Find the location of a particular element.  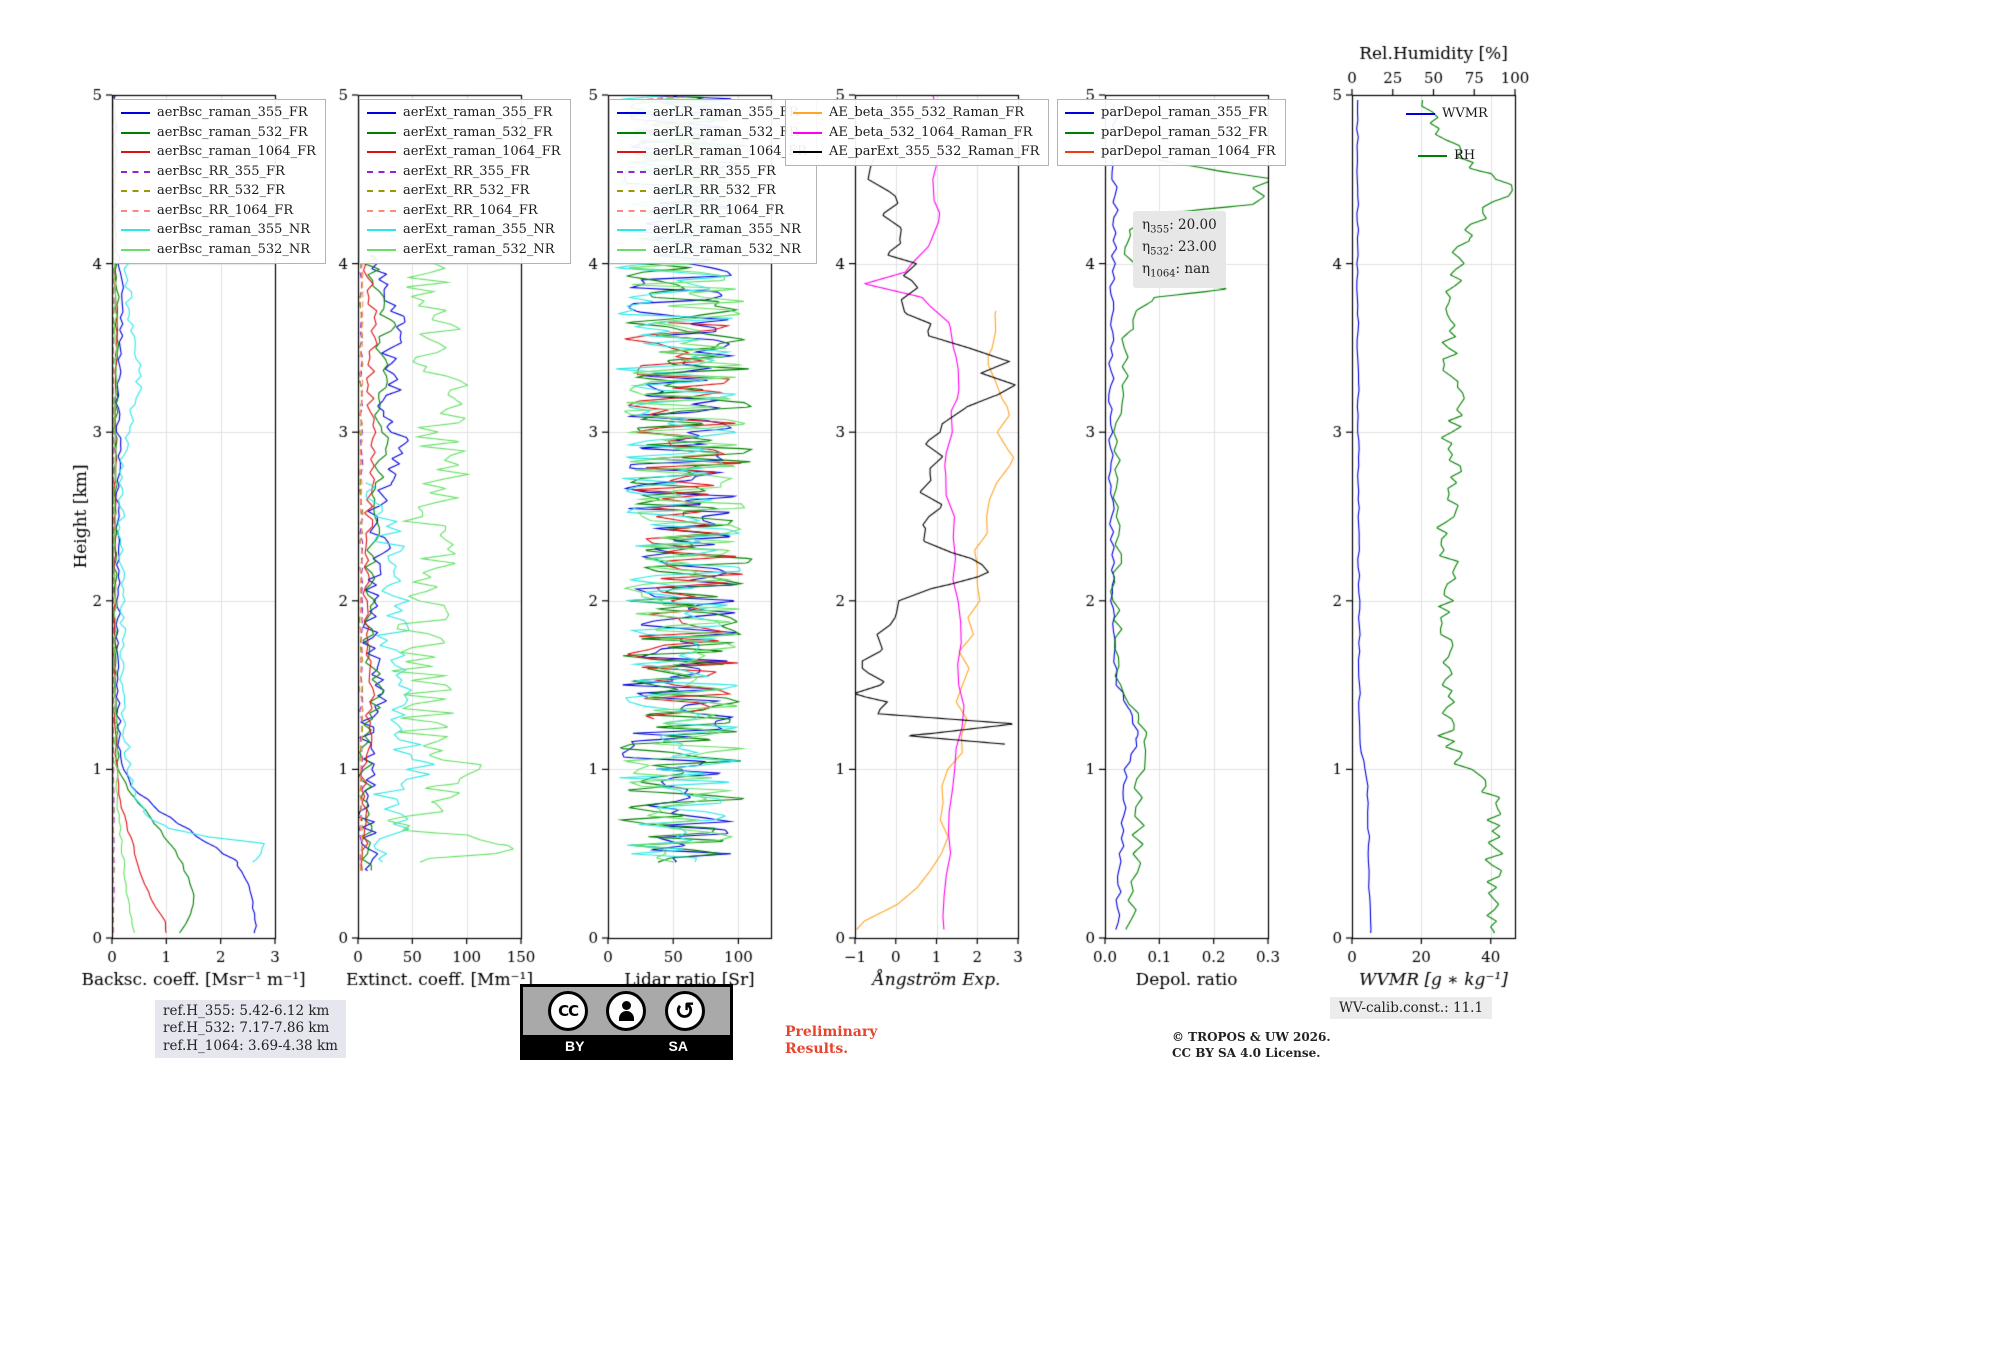

legend-item-label: aerBsc_RR_532_FR is located at coordinates (221, 190).